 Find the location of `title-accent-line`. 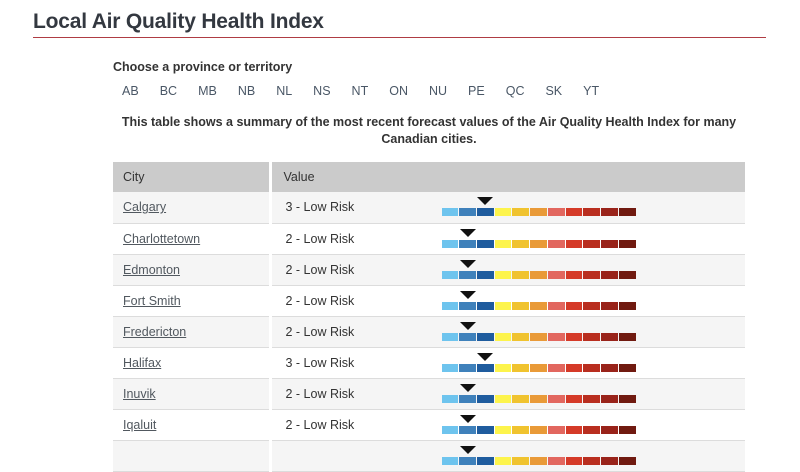

title-accent-line is located at coordinates (399, 37).